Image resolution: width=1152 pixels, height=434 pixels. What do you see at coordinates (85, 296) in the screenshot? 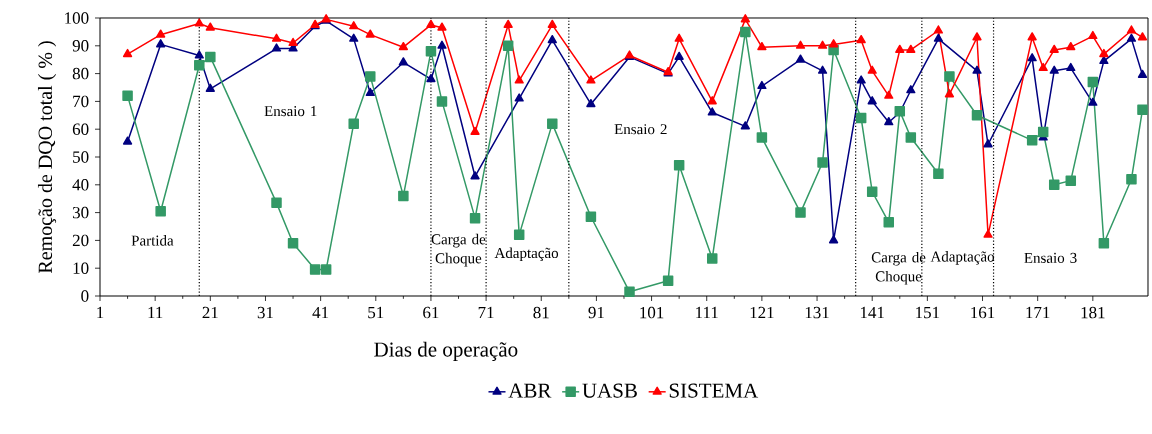
I see `y-tick-label: 0` at bounding box center [85, 296].